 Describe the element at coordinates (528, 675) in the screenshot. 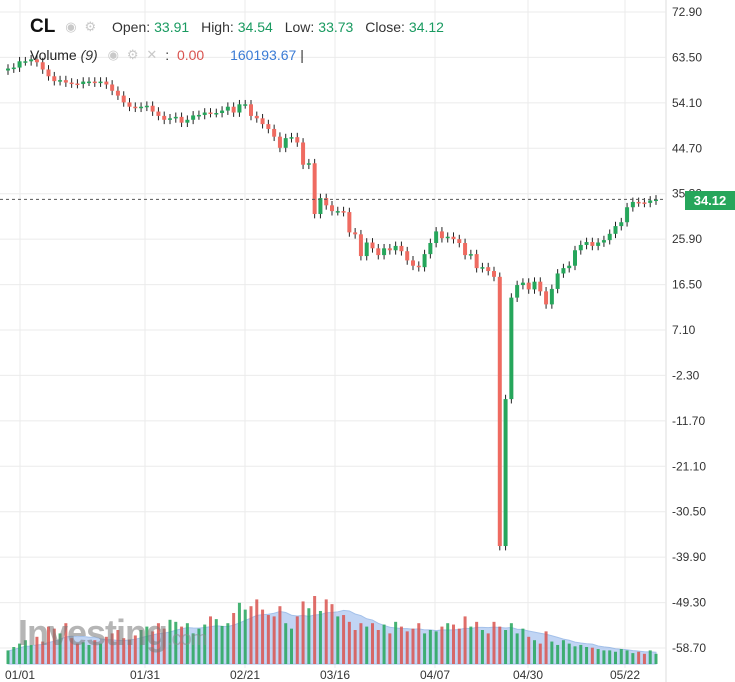

I see `x-tick-label: 04/30` at that location.